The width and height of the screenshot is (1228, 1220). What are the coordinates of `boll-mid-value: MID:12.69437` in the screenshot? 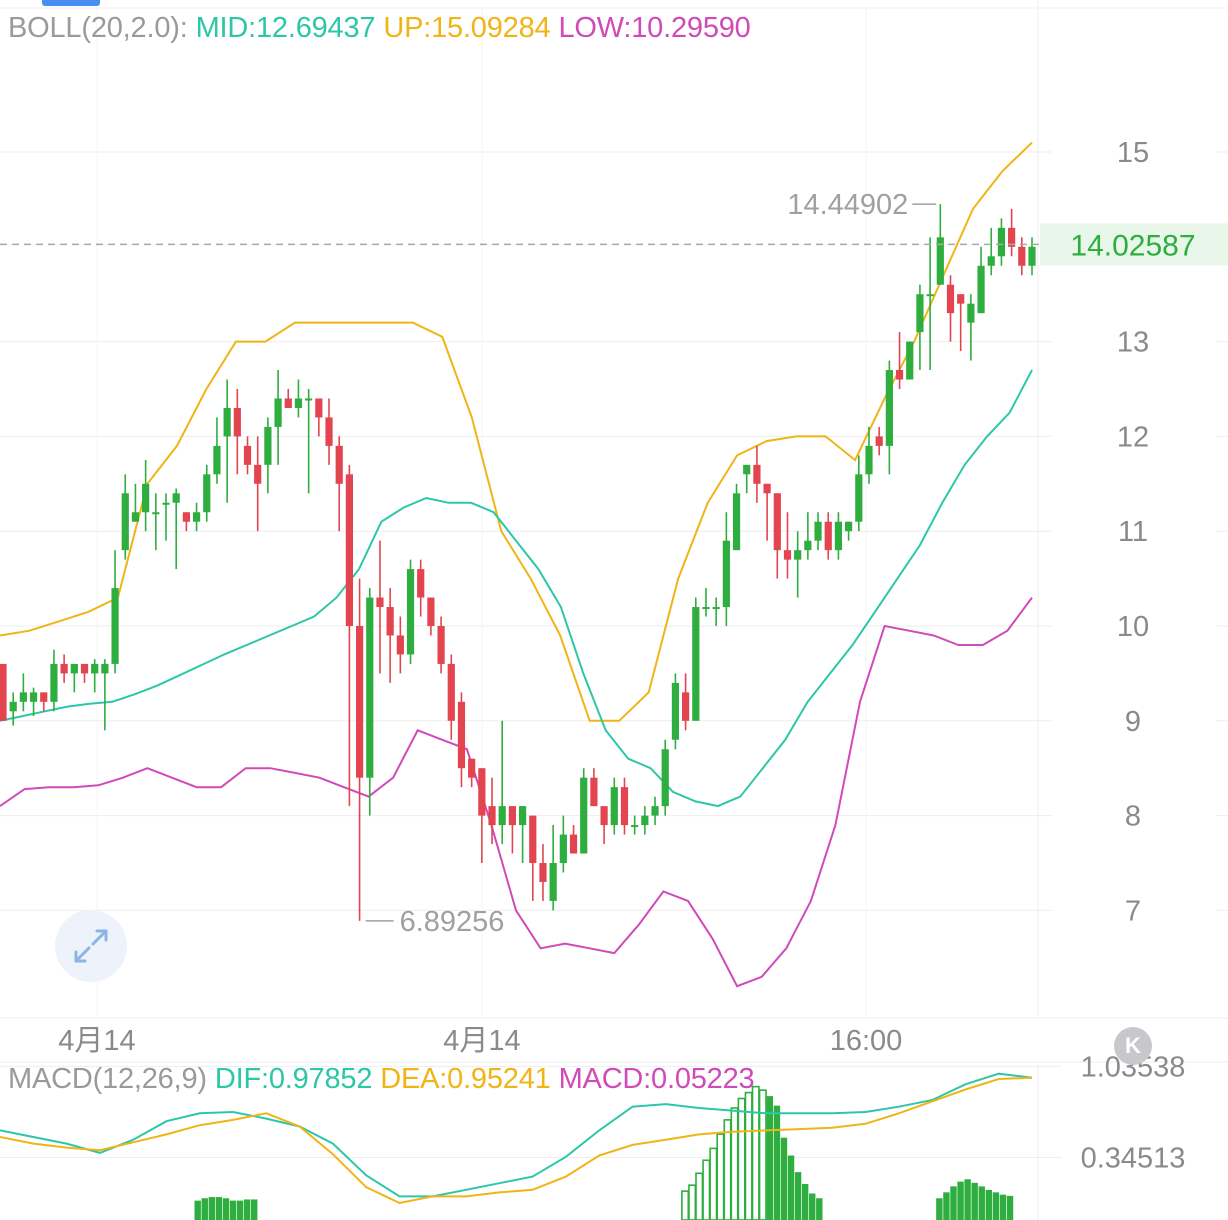 It's located at (285, 28).